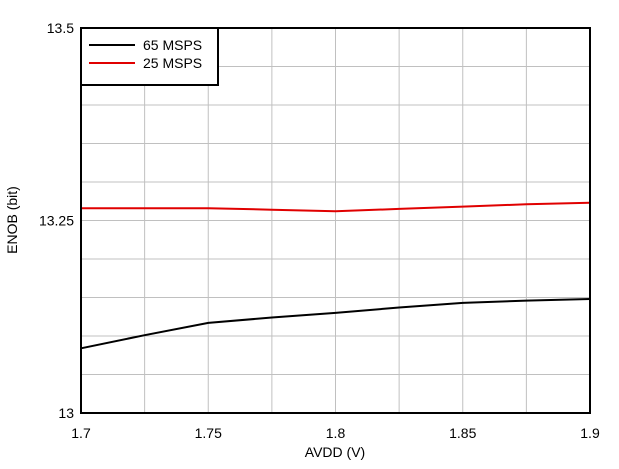 Image resolution: width=619 pixels, height=469 pixels. I want to click on legend-label-65msps: 65 MSPS, so click(172, 45).